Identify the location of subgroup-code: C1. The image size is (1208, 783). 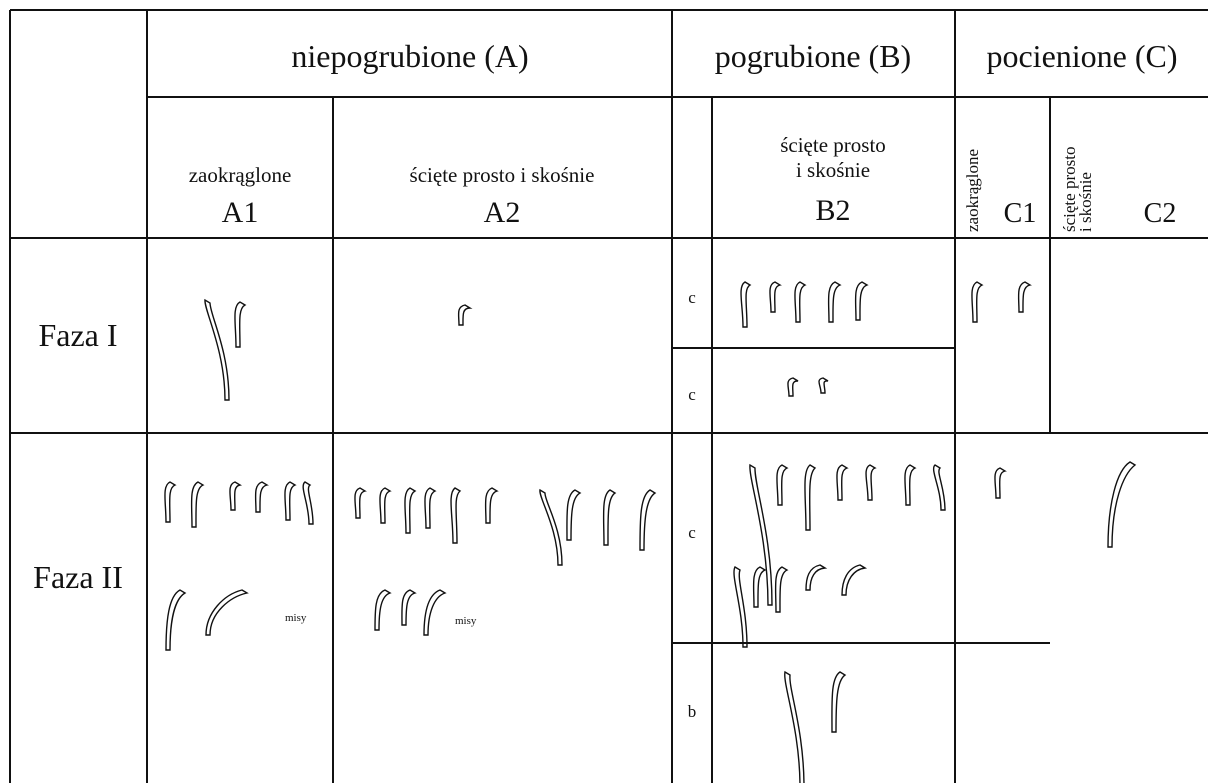
(1020, 213).